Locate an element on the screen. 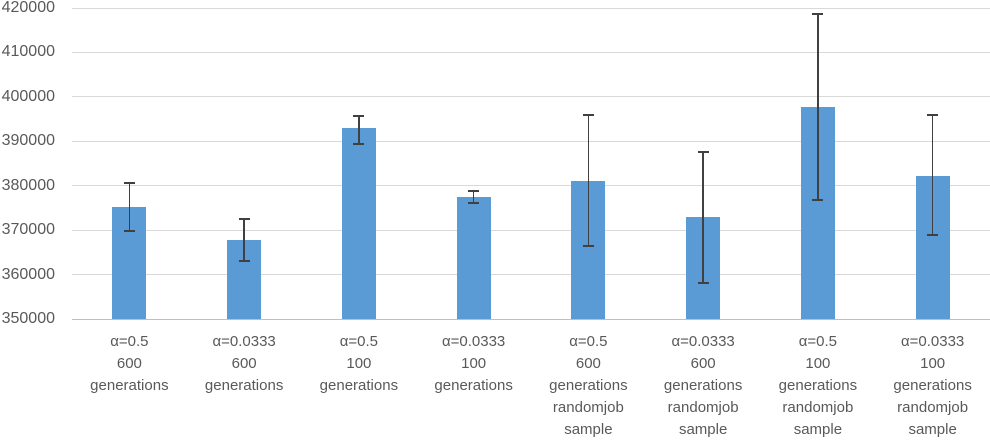 Image resolution: width=990 pixels, height=444 pixels. category-label: α=0.5 600 generations is located at coordinates (129, 364).